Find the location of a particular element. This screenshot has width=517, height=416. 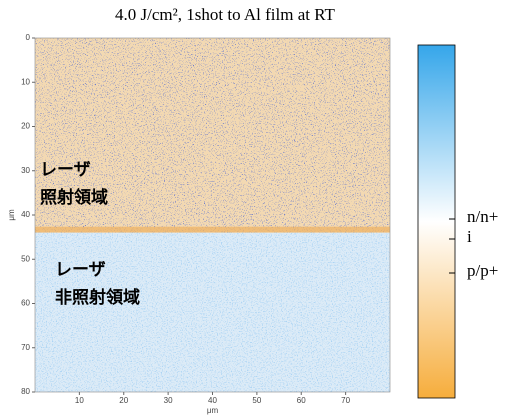

x-tick-label: 30 is located at coordinates (168, 400).